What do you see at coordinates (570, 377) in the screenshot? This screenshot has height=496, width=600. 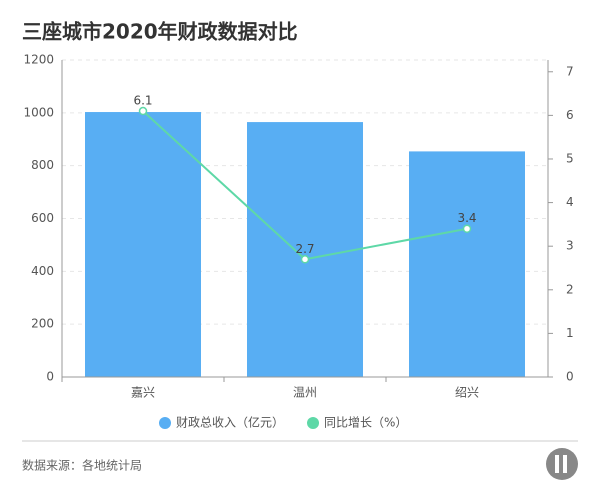 I see `y2-tick-label: 0` at bounding box center [570, 377].